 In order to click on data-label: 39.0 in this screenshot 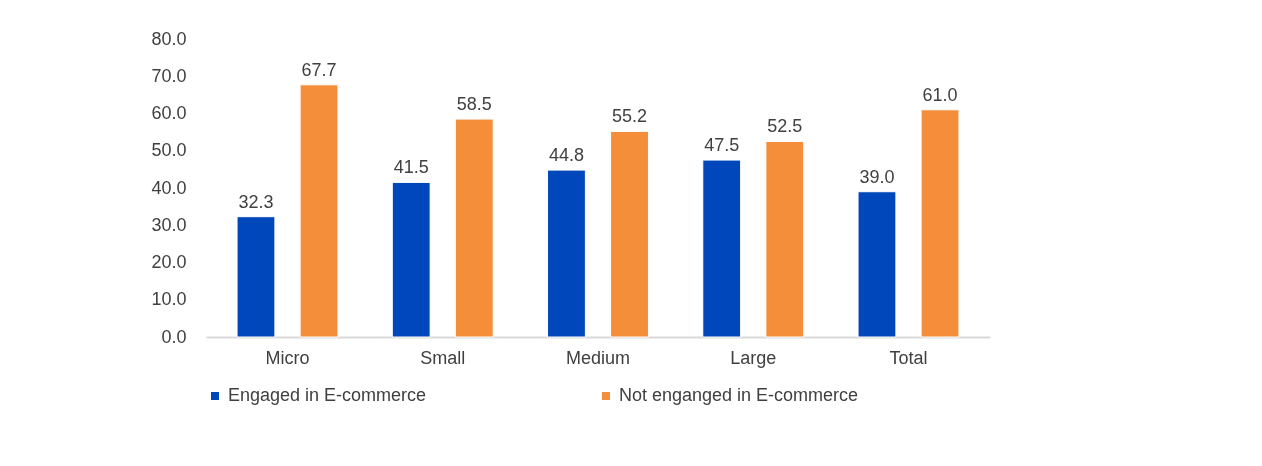, I will do `click(877, 176)`.